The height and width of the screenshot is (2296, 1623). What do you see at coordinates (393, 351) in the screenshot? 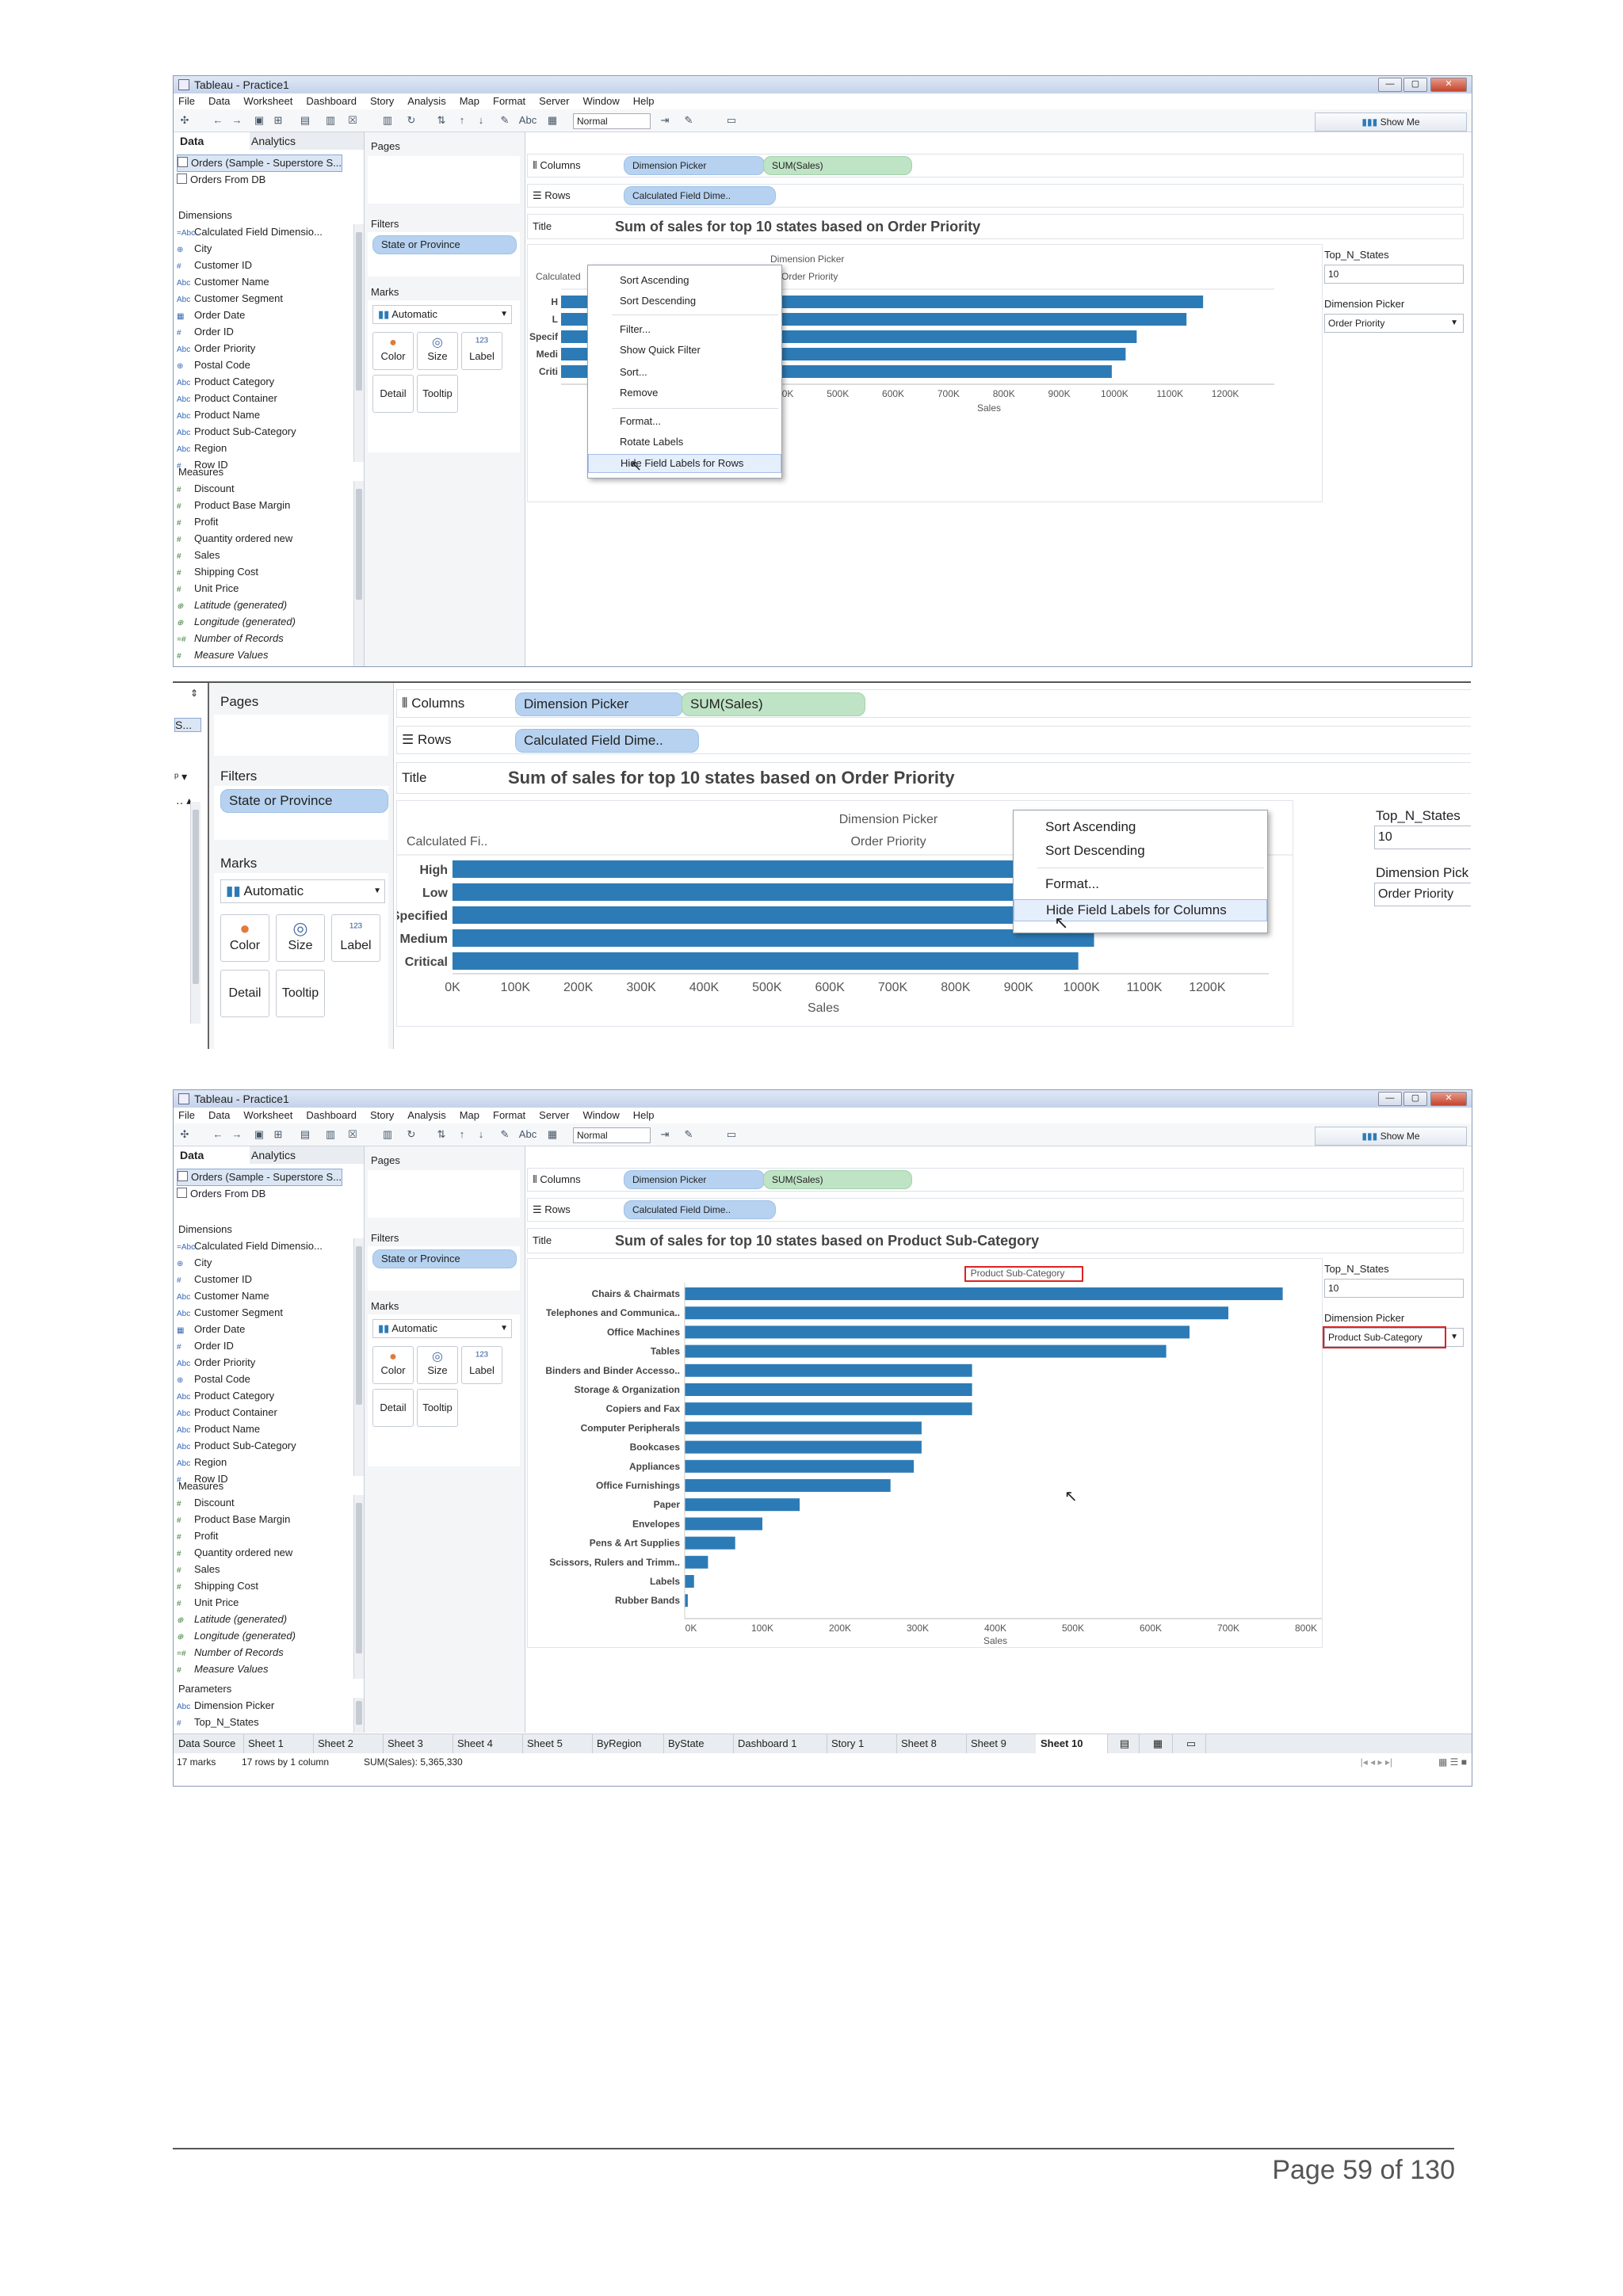
I see `color-button: ● Color` at bounding box center [393, 351].